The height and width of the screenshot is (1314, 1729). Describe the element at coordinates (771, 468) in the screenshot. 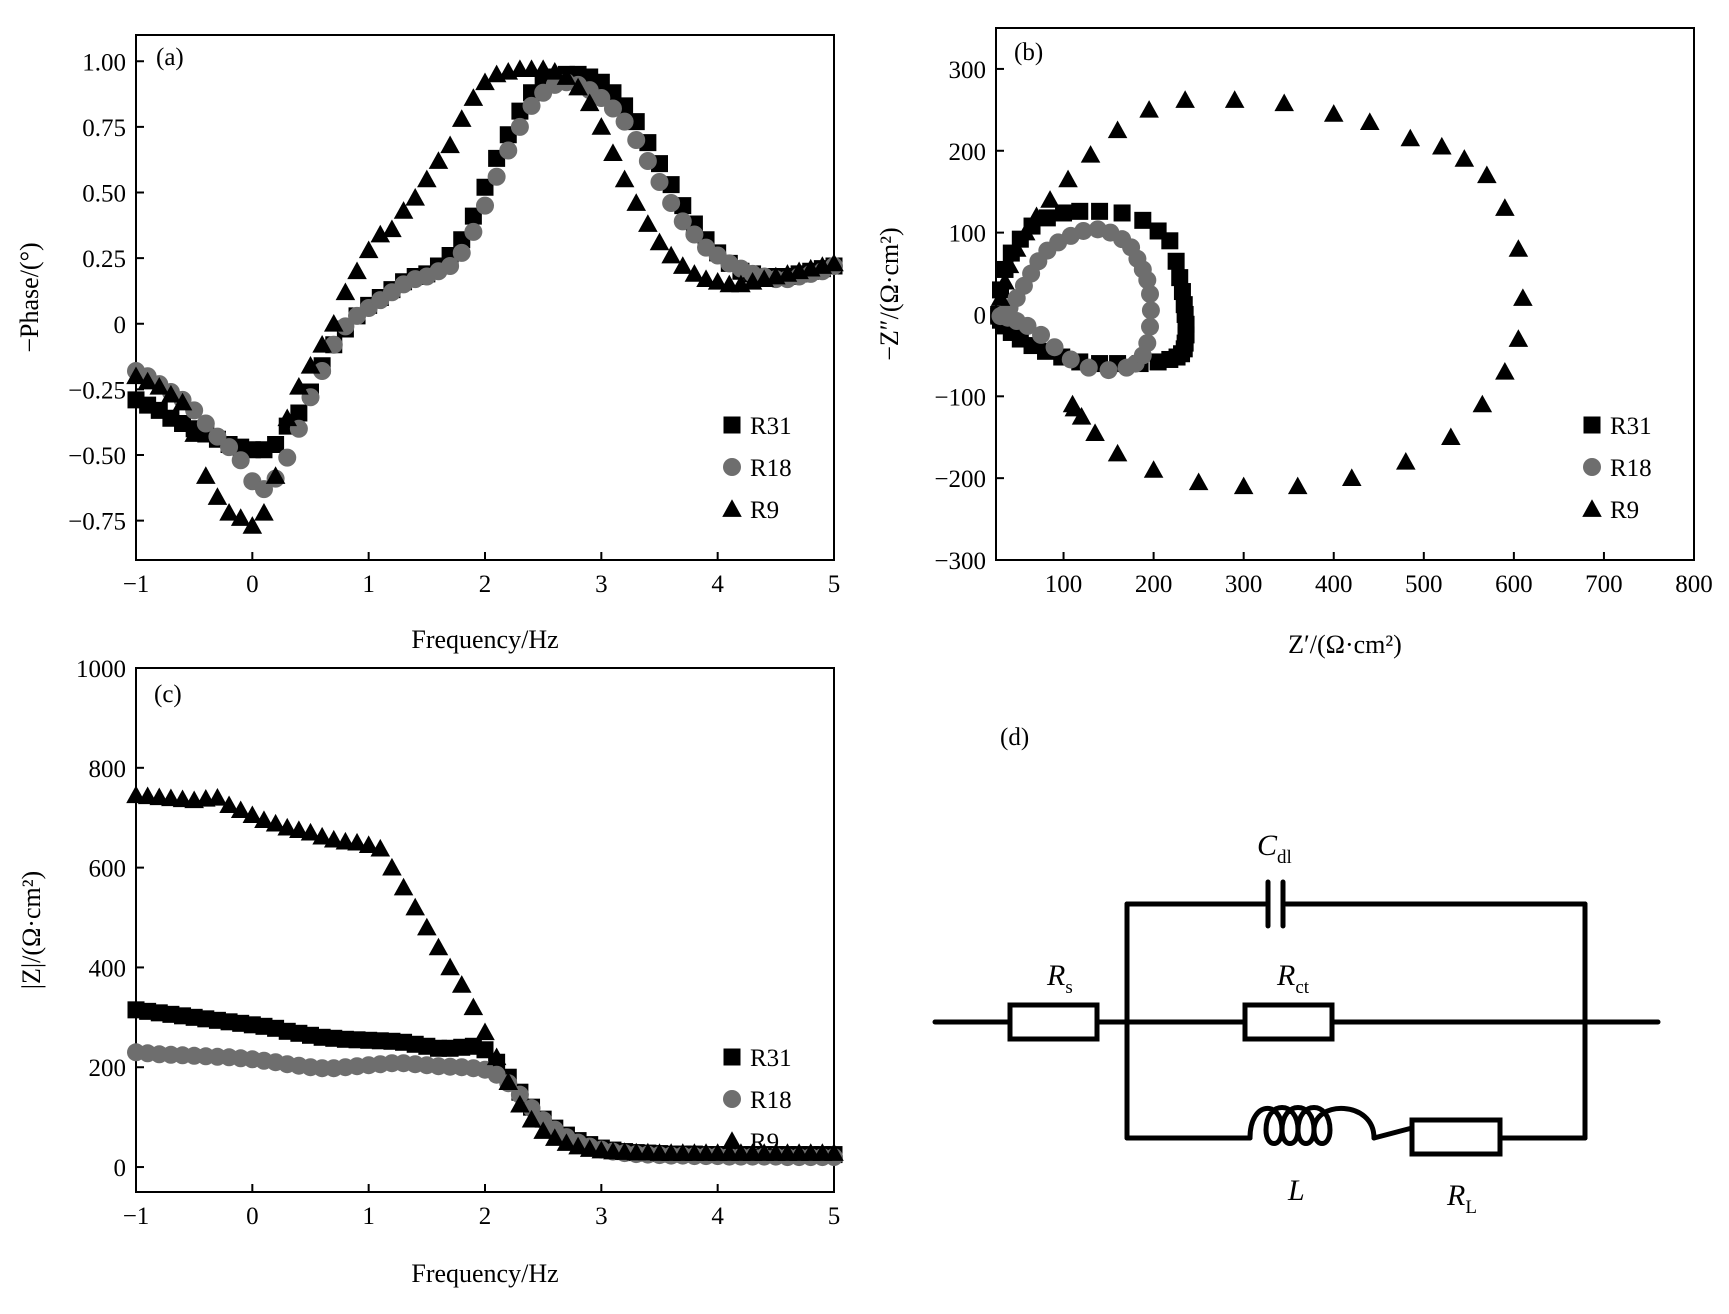

I see `legend-label-r18: R18` at that location.